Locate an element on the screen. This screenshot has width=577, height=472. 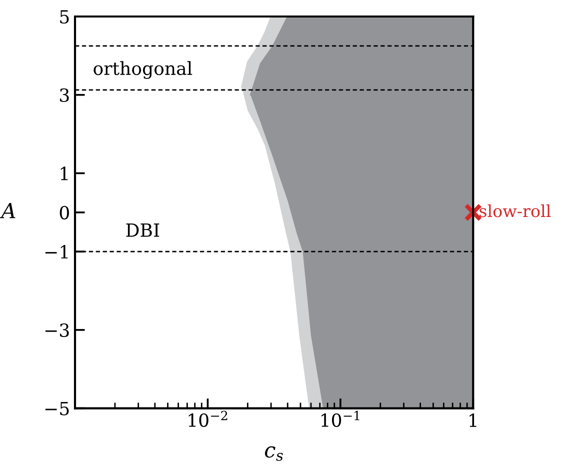
series-label: slow-roll is located at coordinates (515, 211).